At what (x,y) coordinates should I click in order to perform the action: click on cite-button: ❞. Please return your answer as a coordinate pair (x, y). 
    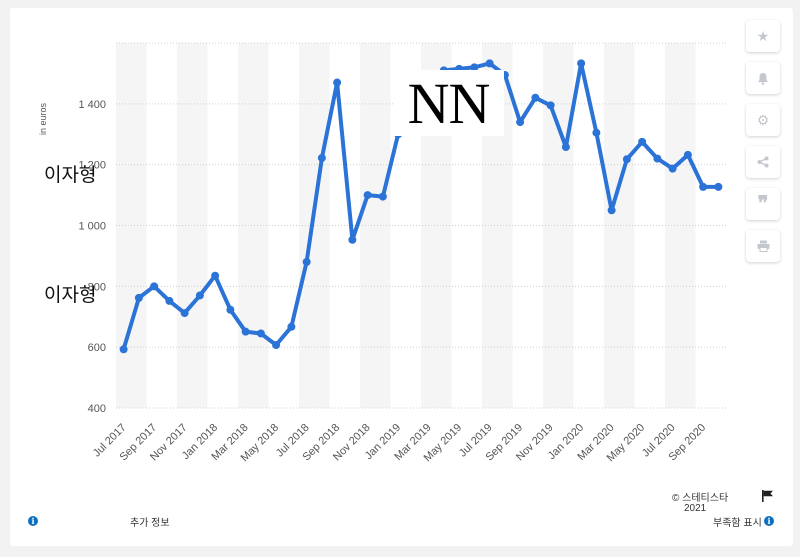
    Looking at the image, I should click on (763, 204).